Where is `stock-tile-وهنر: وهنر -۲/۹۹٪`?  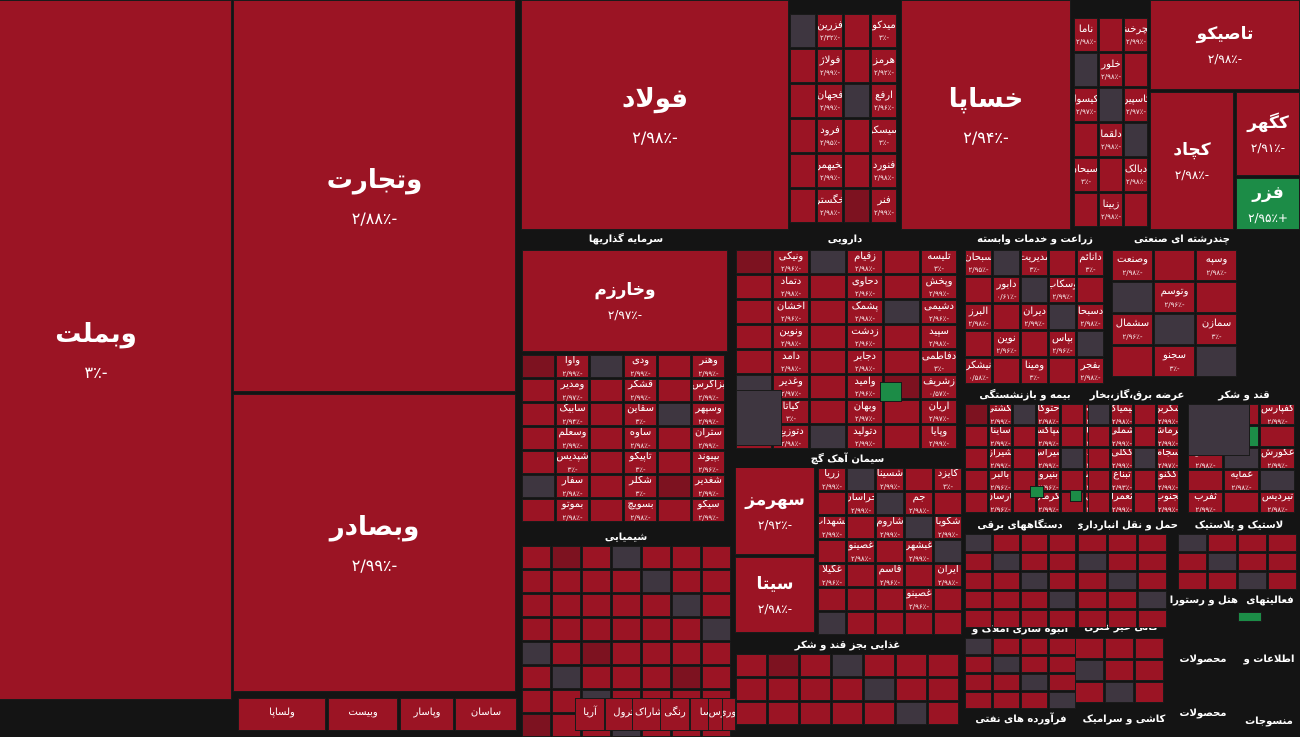 stock-tile-وهنر: وهنر -۲/۹۹٪ is located at coordinates (708, 366).